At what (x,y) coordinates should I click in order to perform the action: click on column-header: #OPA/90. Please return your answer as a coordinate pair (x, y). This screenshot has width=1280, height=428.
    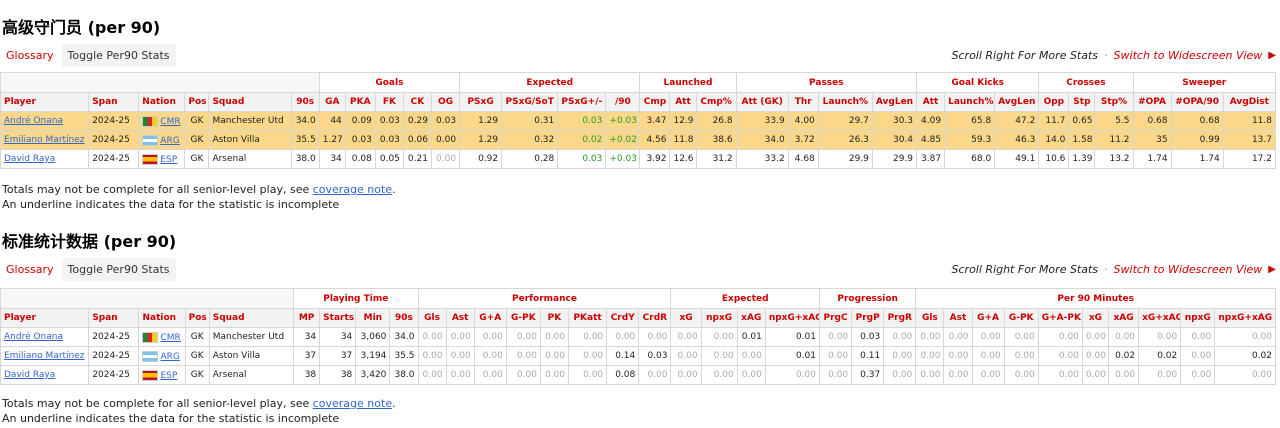
    Looking at the image, I should click on (1197, 102).